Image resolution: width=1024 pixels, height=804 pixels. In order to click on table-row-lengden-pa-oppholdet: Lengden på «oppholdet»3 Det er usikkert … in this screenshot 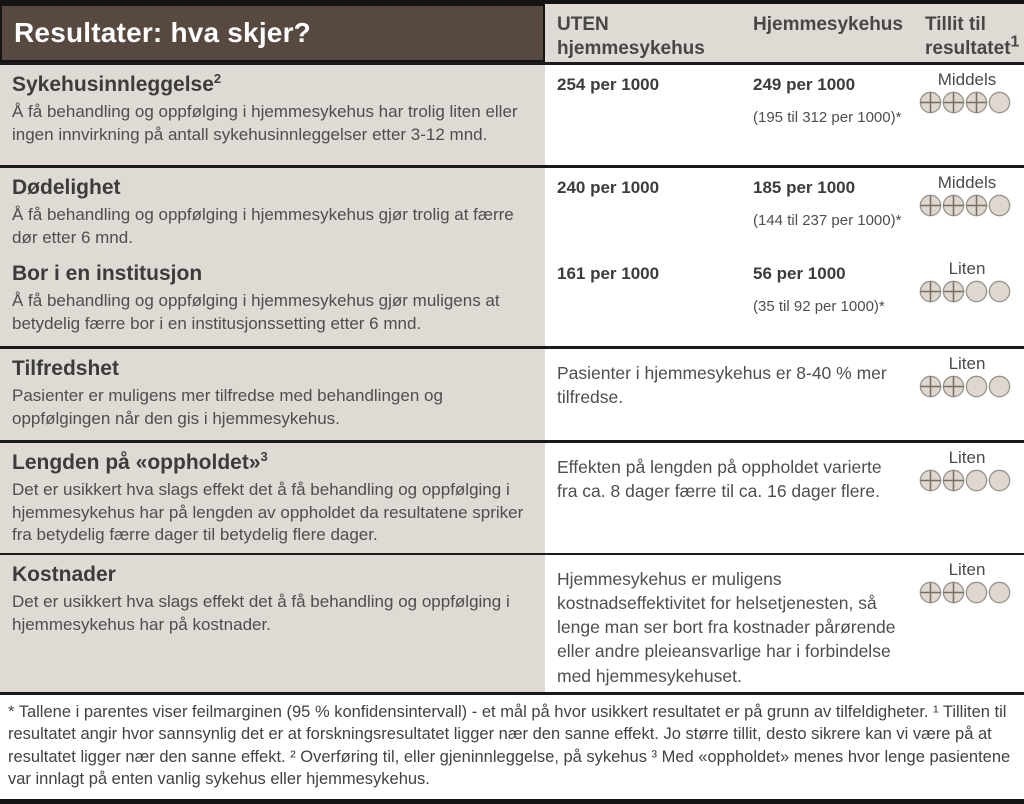, I will do `click(512, 497)`.